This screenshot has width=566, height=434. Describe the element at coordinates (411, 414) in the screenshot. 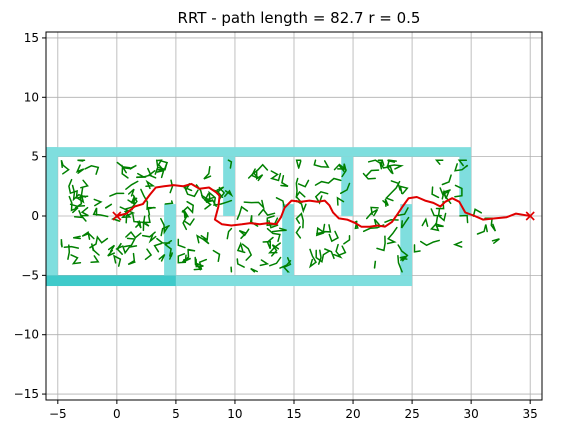

I see `x-tick-label: 25` at that location.